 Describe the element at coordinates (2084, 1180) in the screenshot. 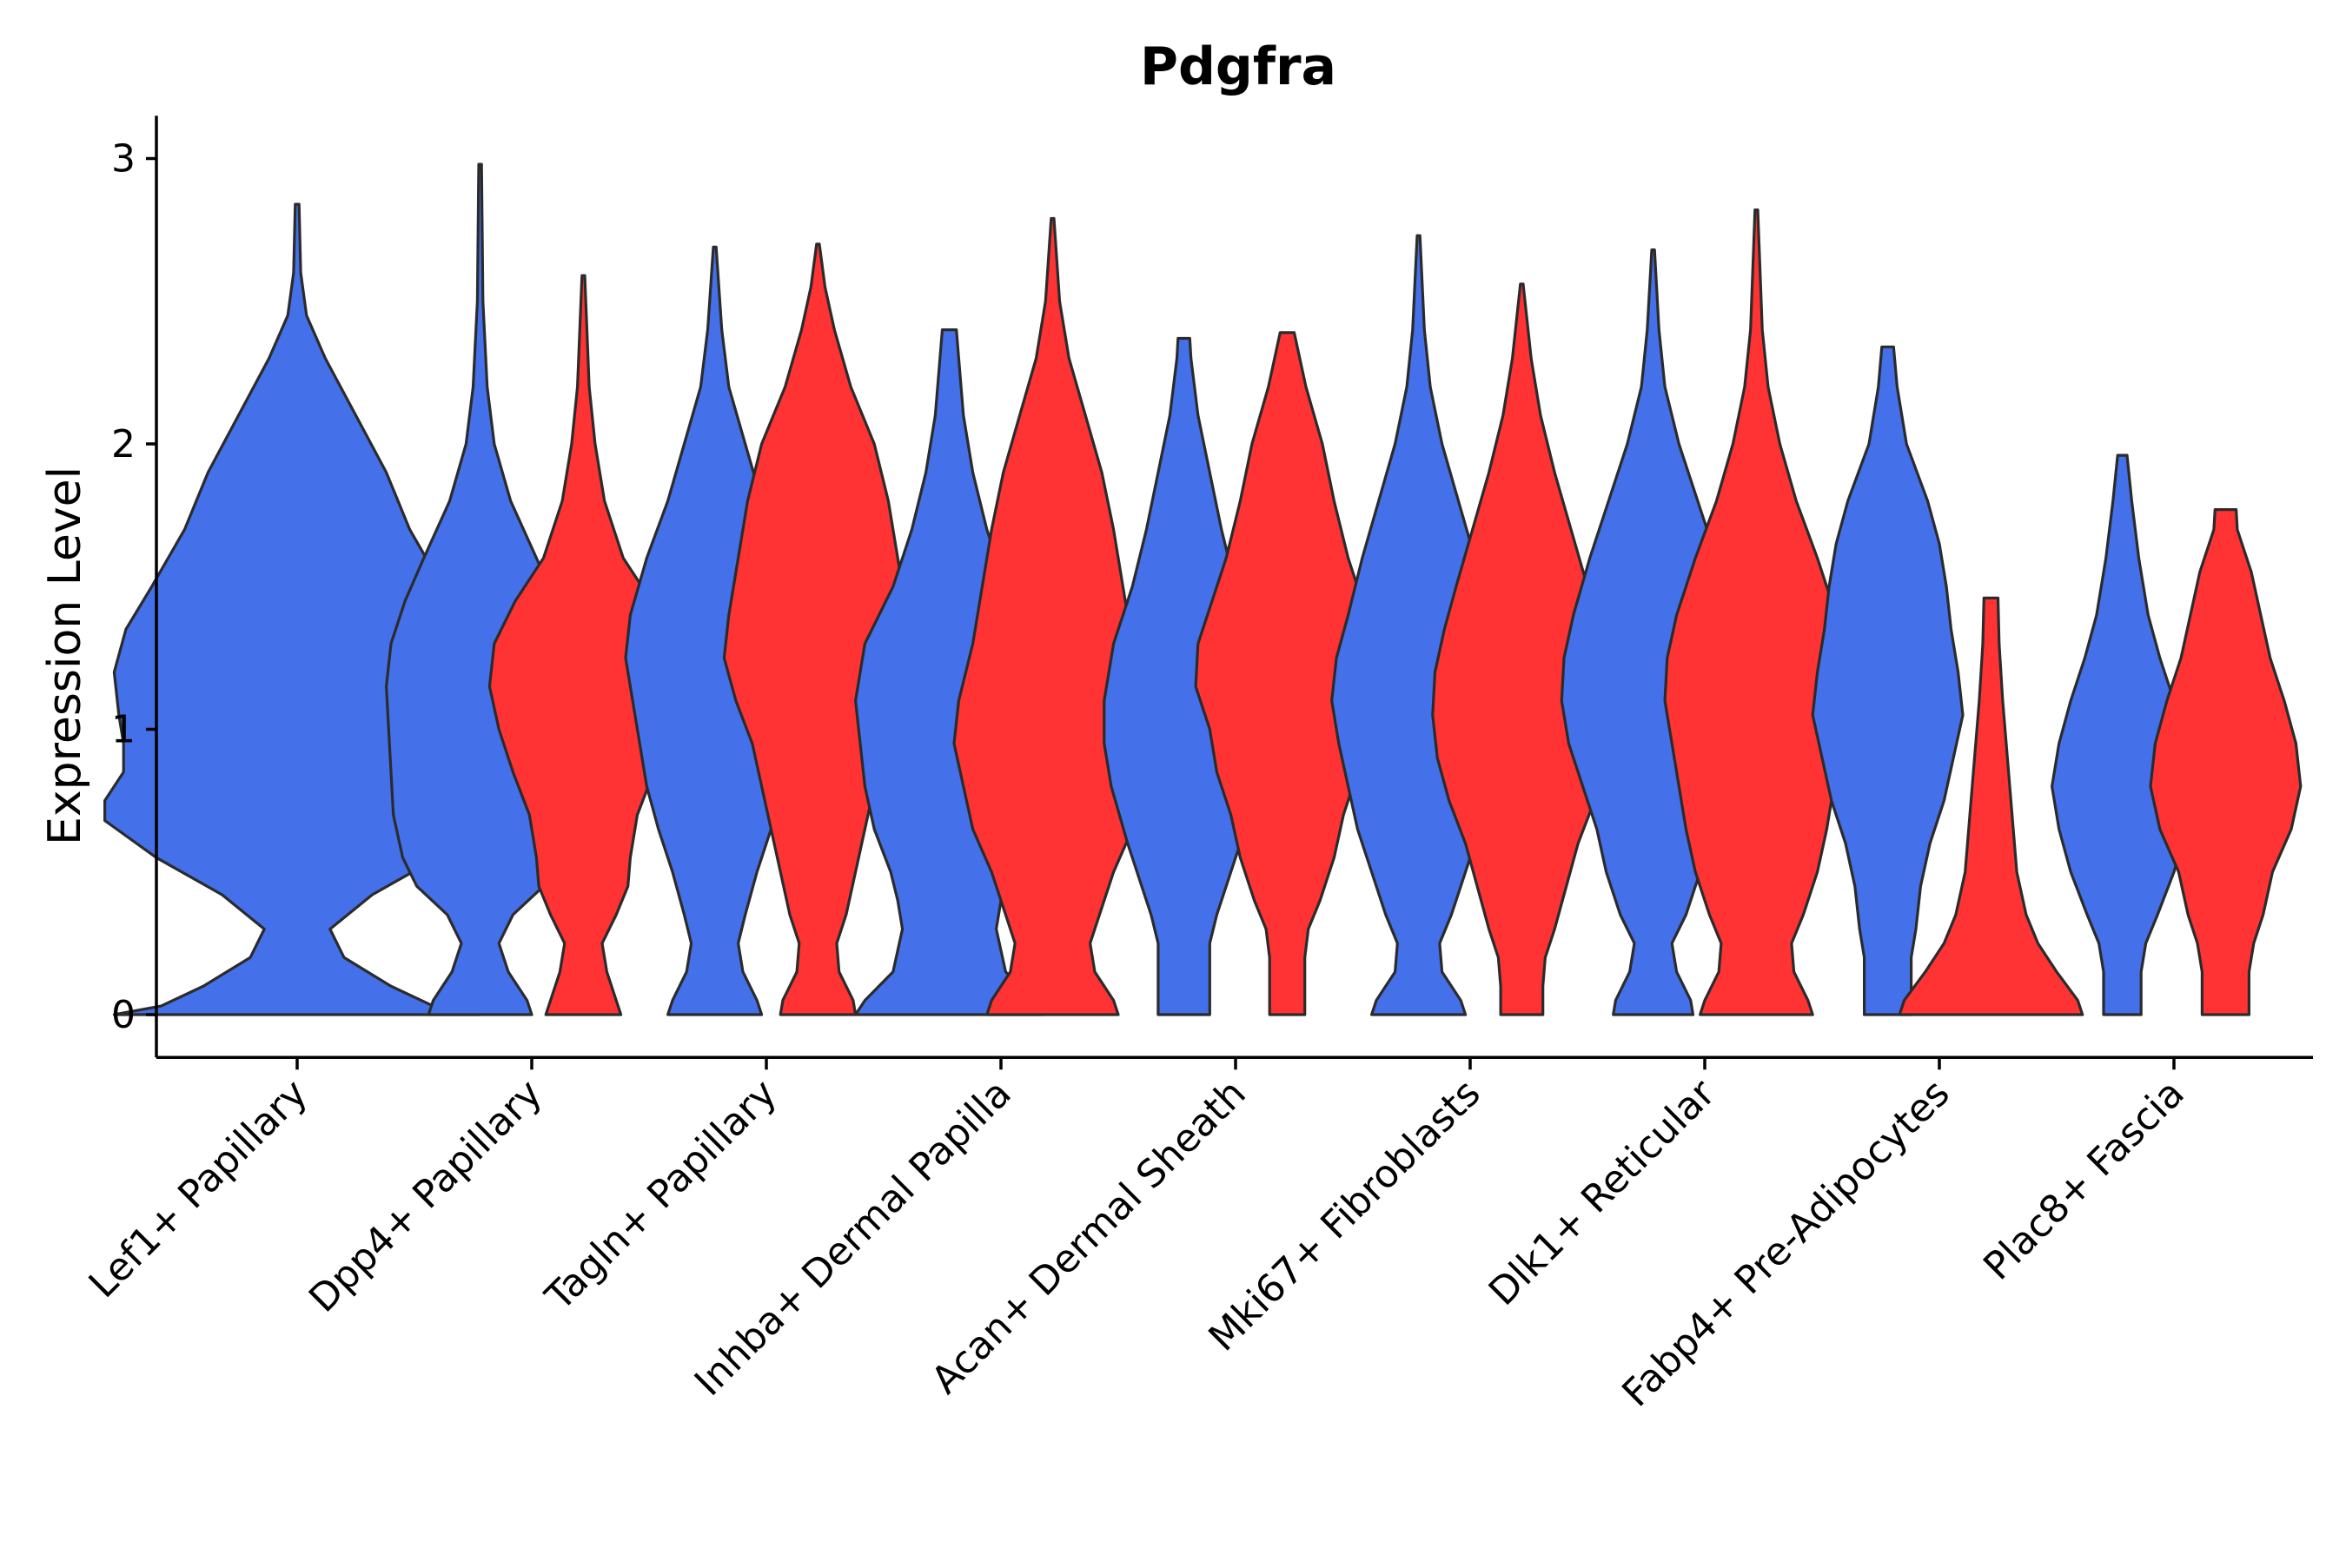

I see `x-category-label-8: Plac8+ Fascia` at that location.